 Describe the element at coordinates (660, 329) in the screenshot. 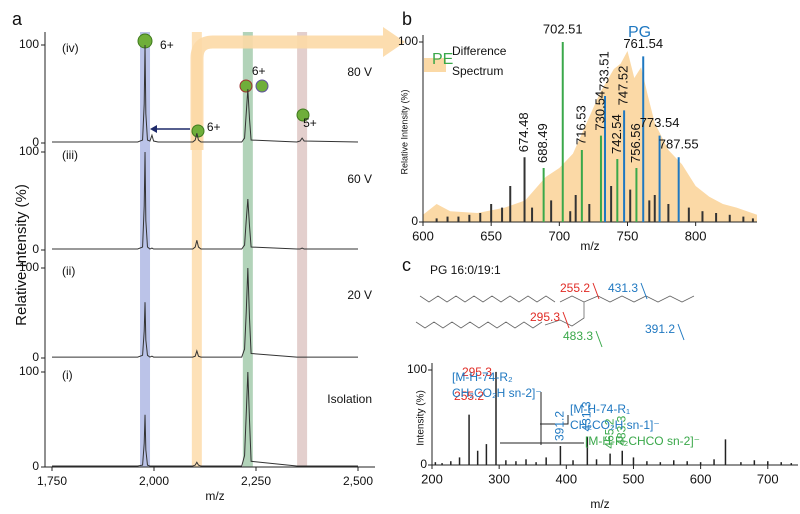

I see `fragment-mz: 391.2` at that location.